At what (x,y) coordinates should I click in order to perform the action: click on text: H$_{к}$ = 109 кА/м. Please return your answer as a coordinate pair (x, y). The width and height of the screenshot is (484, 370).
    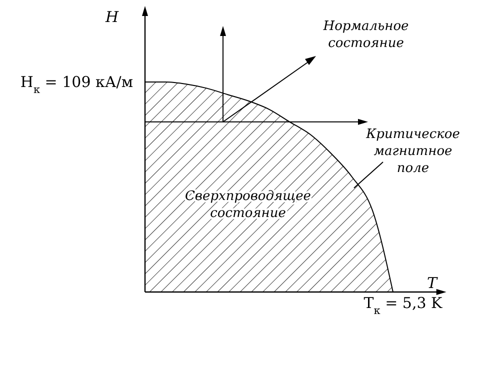
    Looking at the image, I should click on (77, 84).